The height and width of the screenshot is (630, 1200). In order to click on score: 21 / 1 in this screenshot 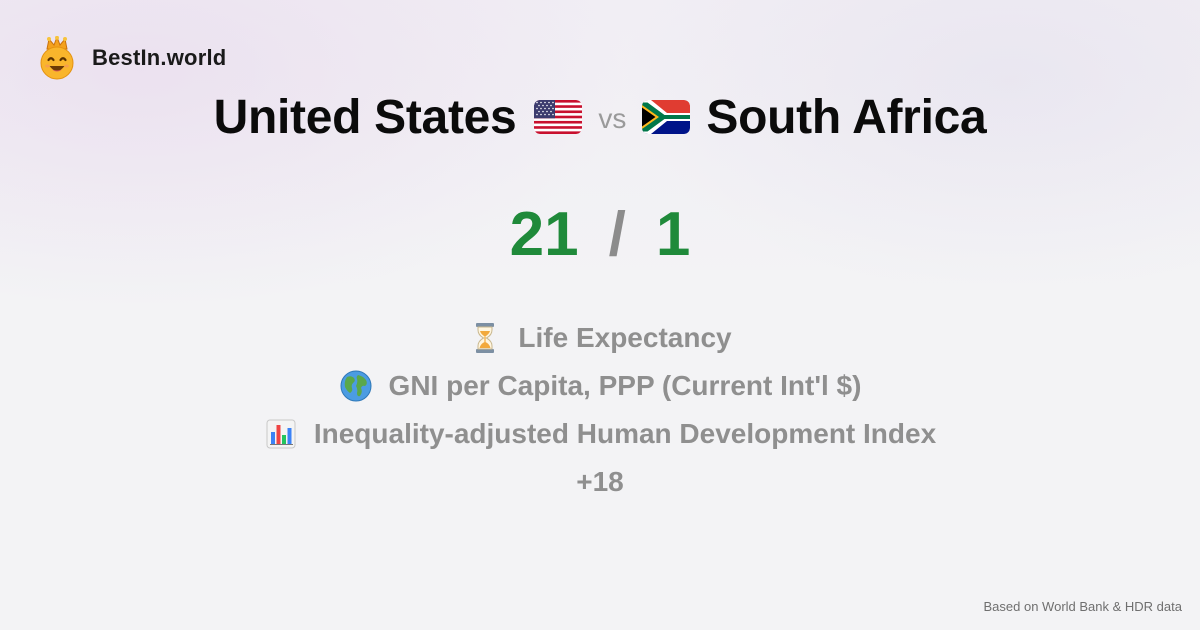, I will do `click(600, 234)`.